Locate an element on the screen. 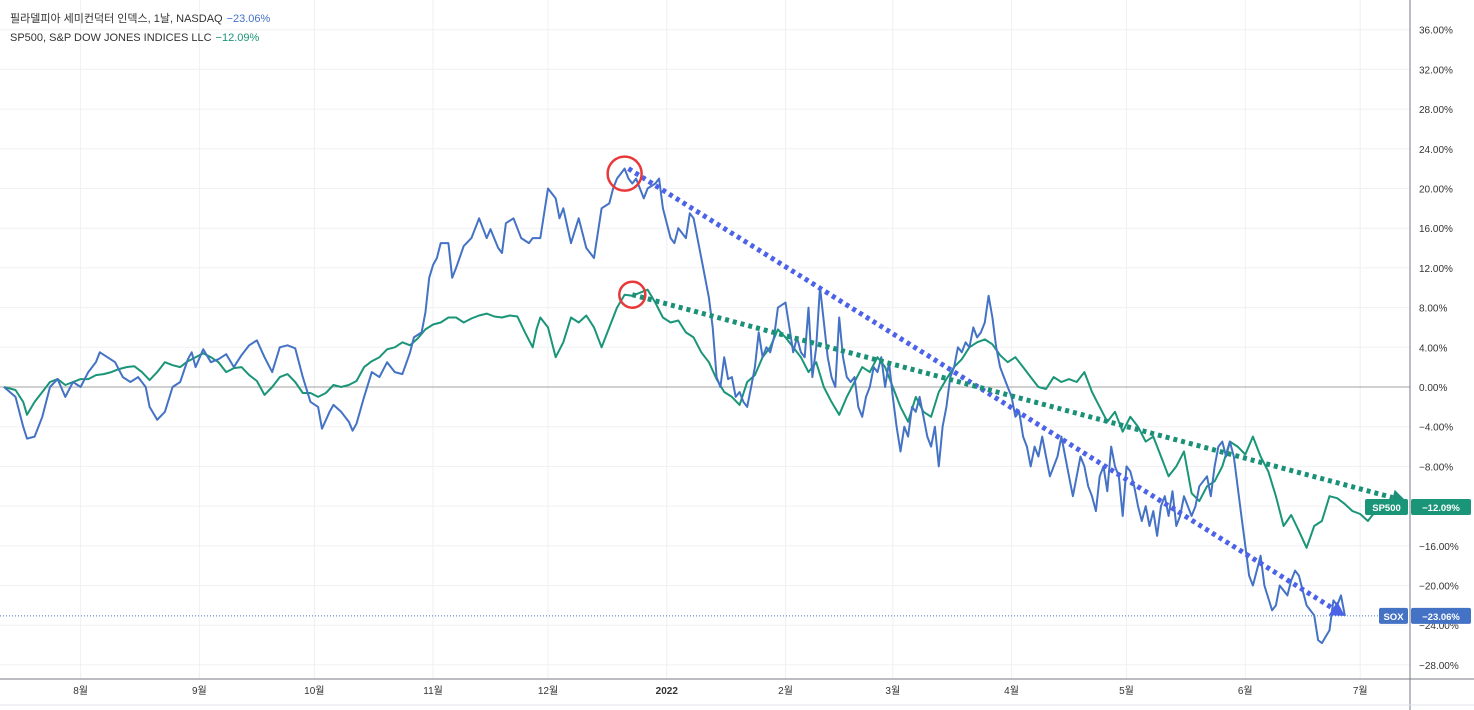 The height and width of the screenshot is (710, 1474). price-tag-sox-name-box is located at coordinates (1393, 615).